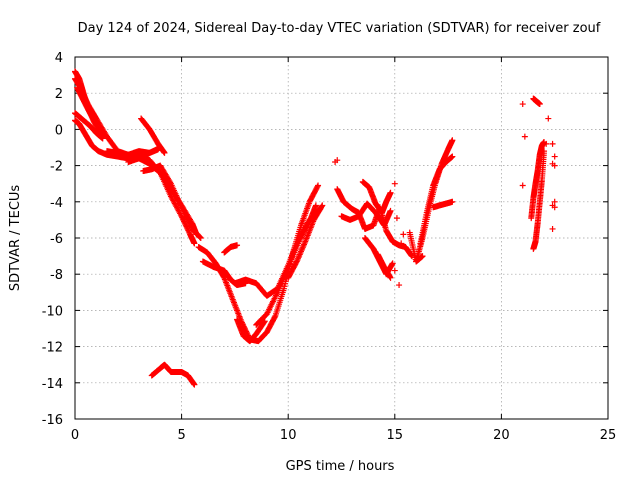  Describe the element at coordinates (384, 266) in the screenshot. I see `series-t23` at that location.